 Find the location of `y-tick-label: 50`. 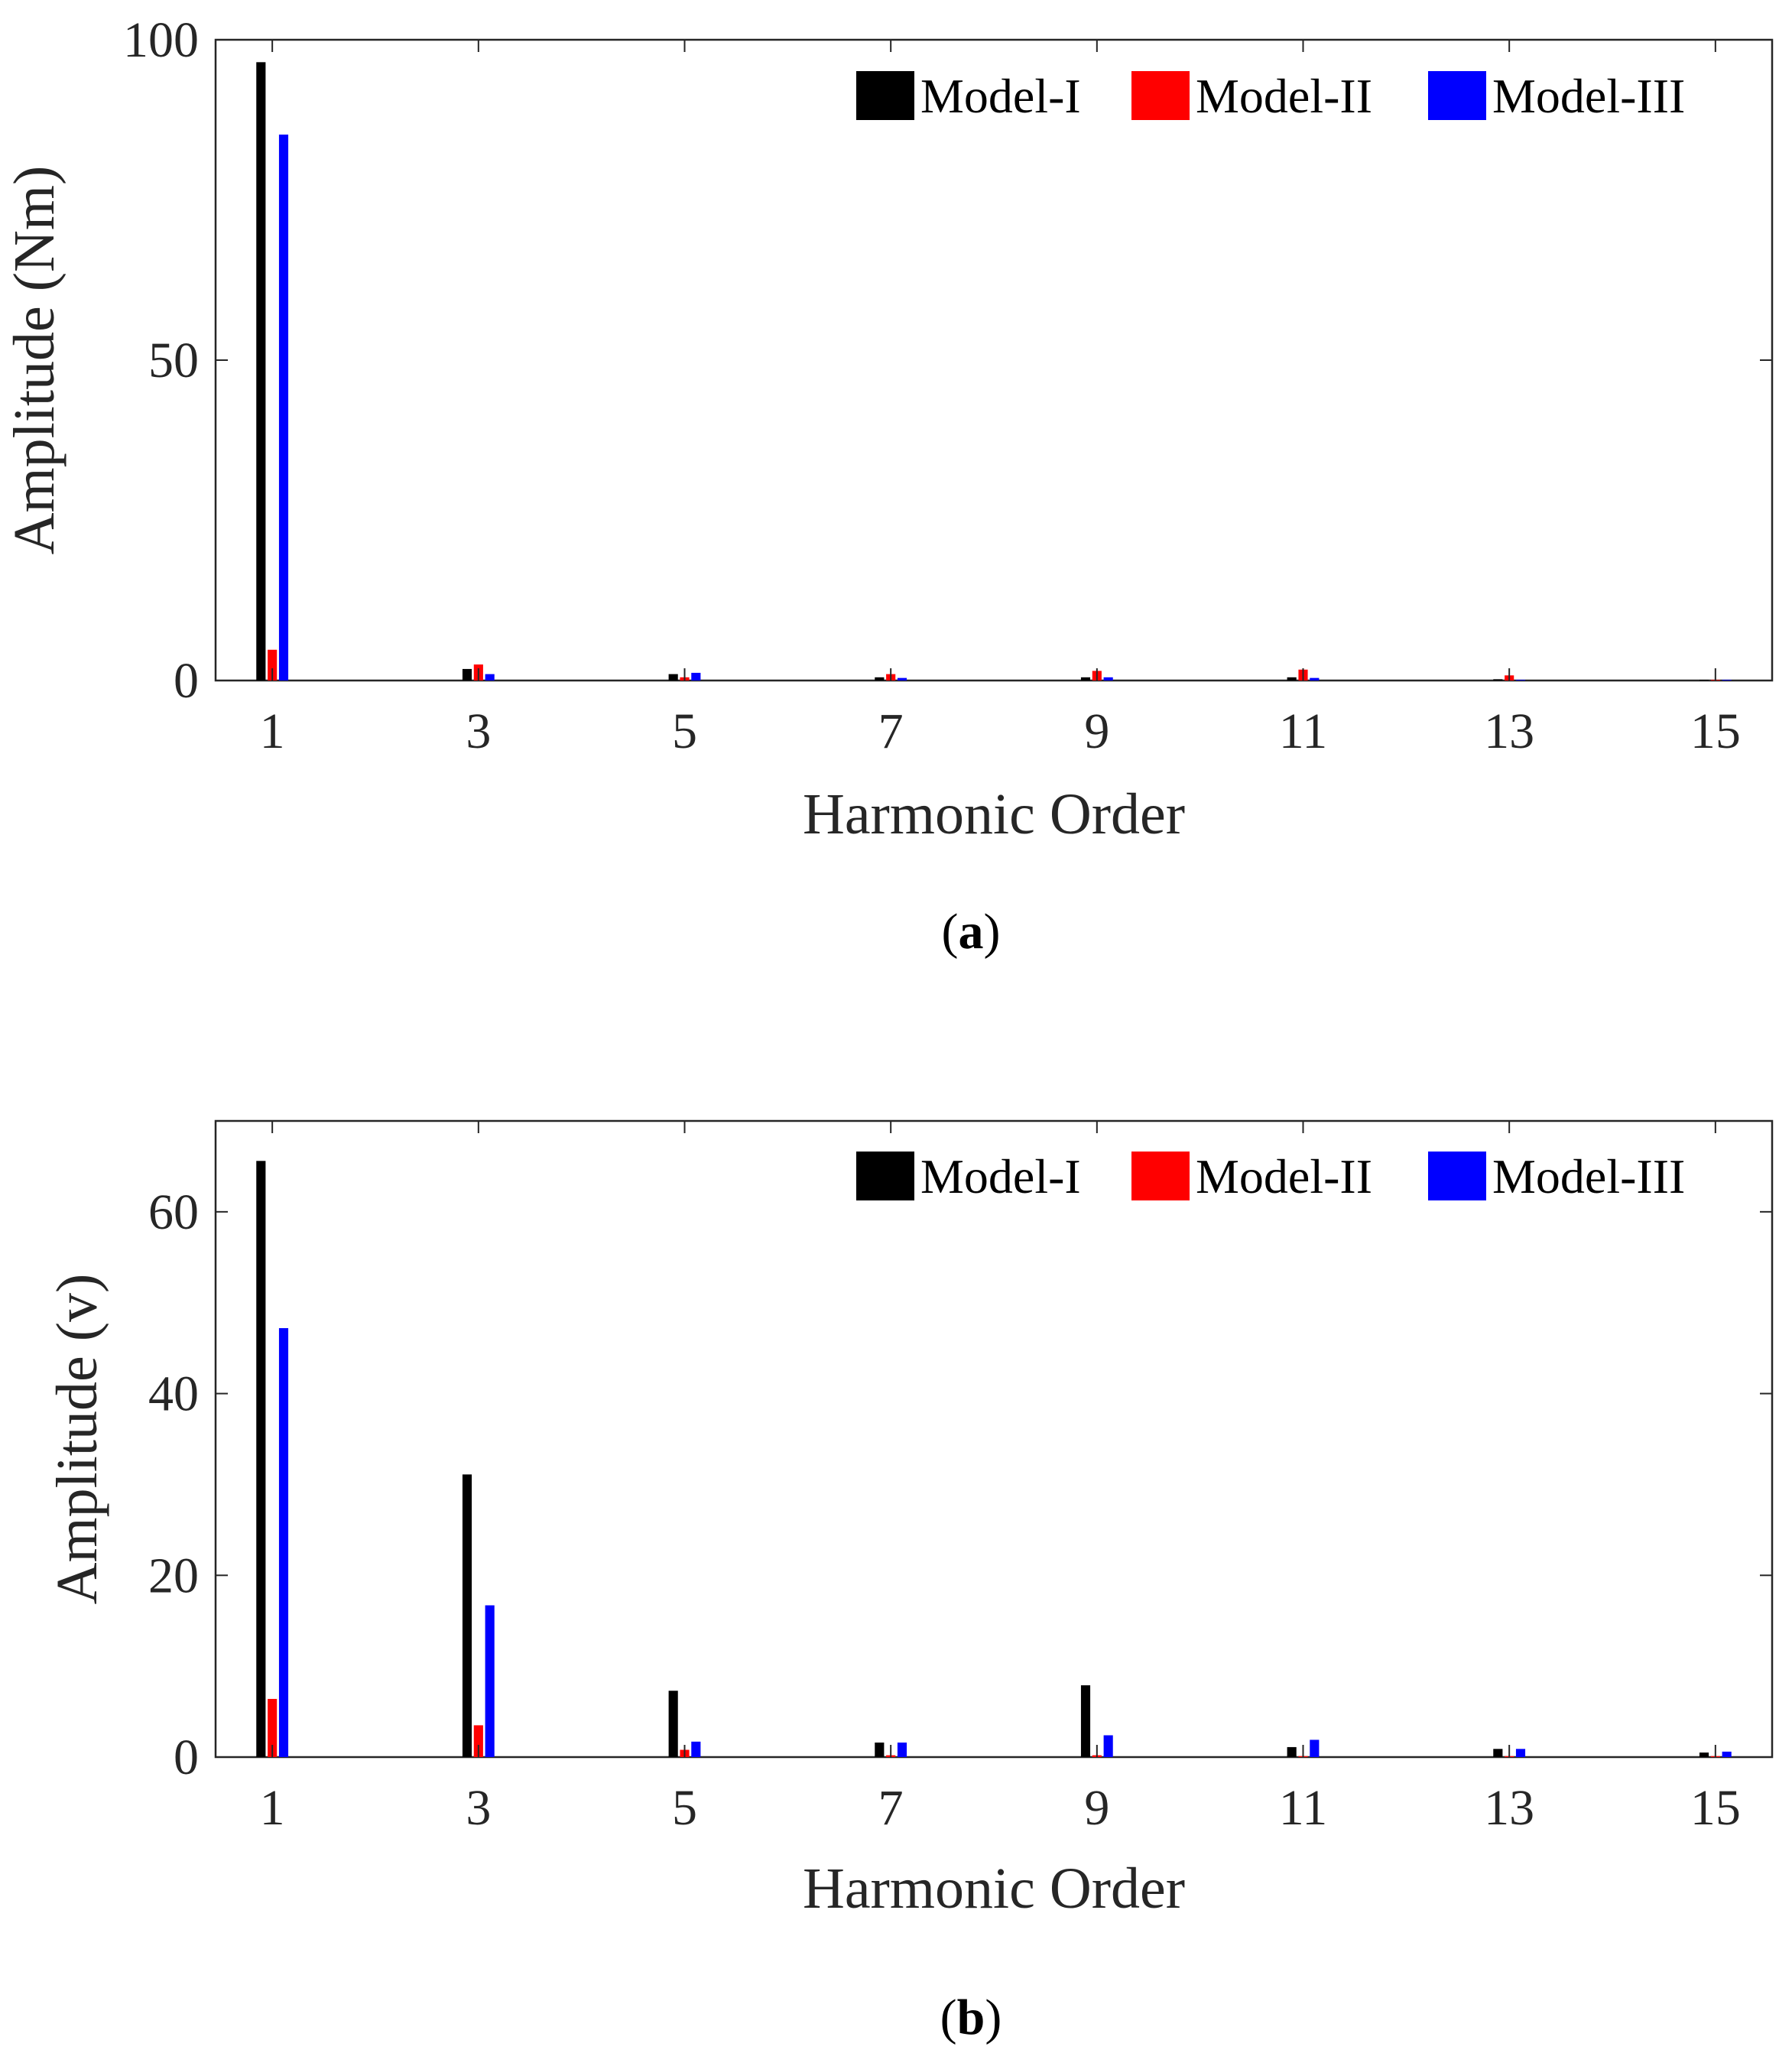

y-tick-label: 50 is located at coordinates (173, 360).